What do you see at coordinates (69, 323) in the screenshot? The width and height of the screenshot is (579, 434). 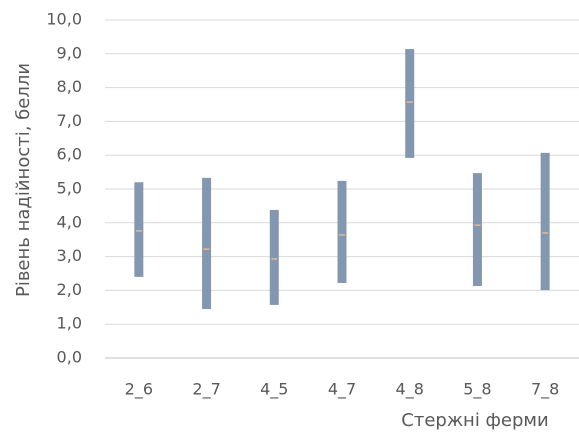 I see `y-tick-label: 1,0` at bounding box center [69, 323].